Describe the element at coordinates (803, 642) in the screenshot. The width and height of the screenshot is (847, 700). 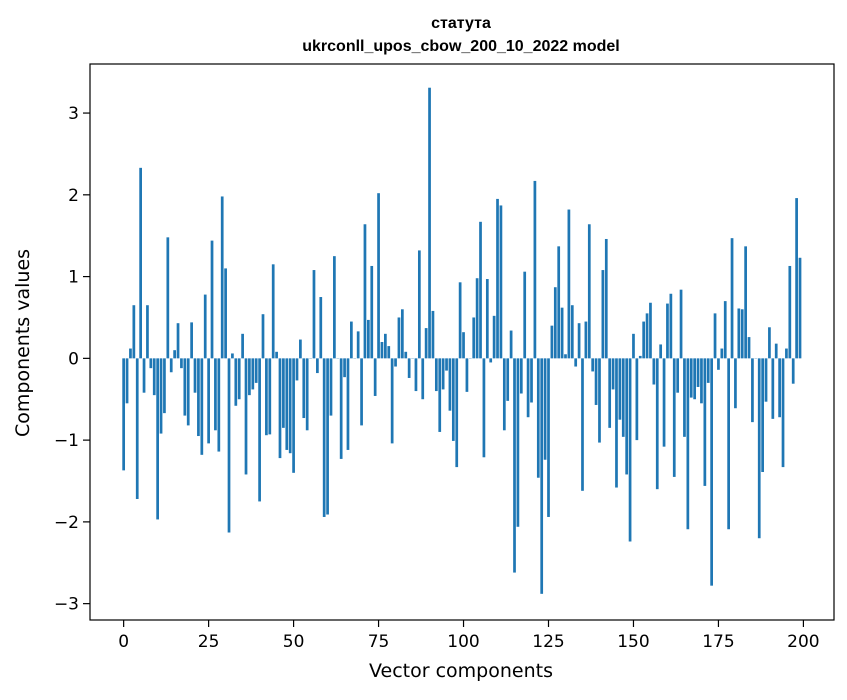
I see `x-tick-label: 200` at that location.